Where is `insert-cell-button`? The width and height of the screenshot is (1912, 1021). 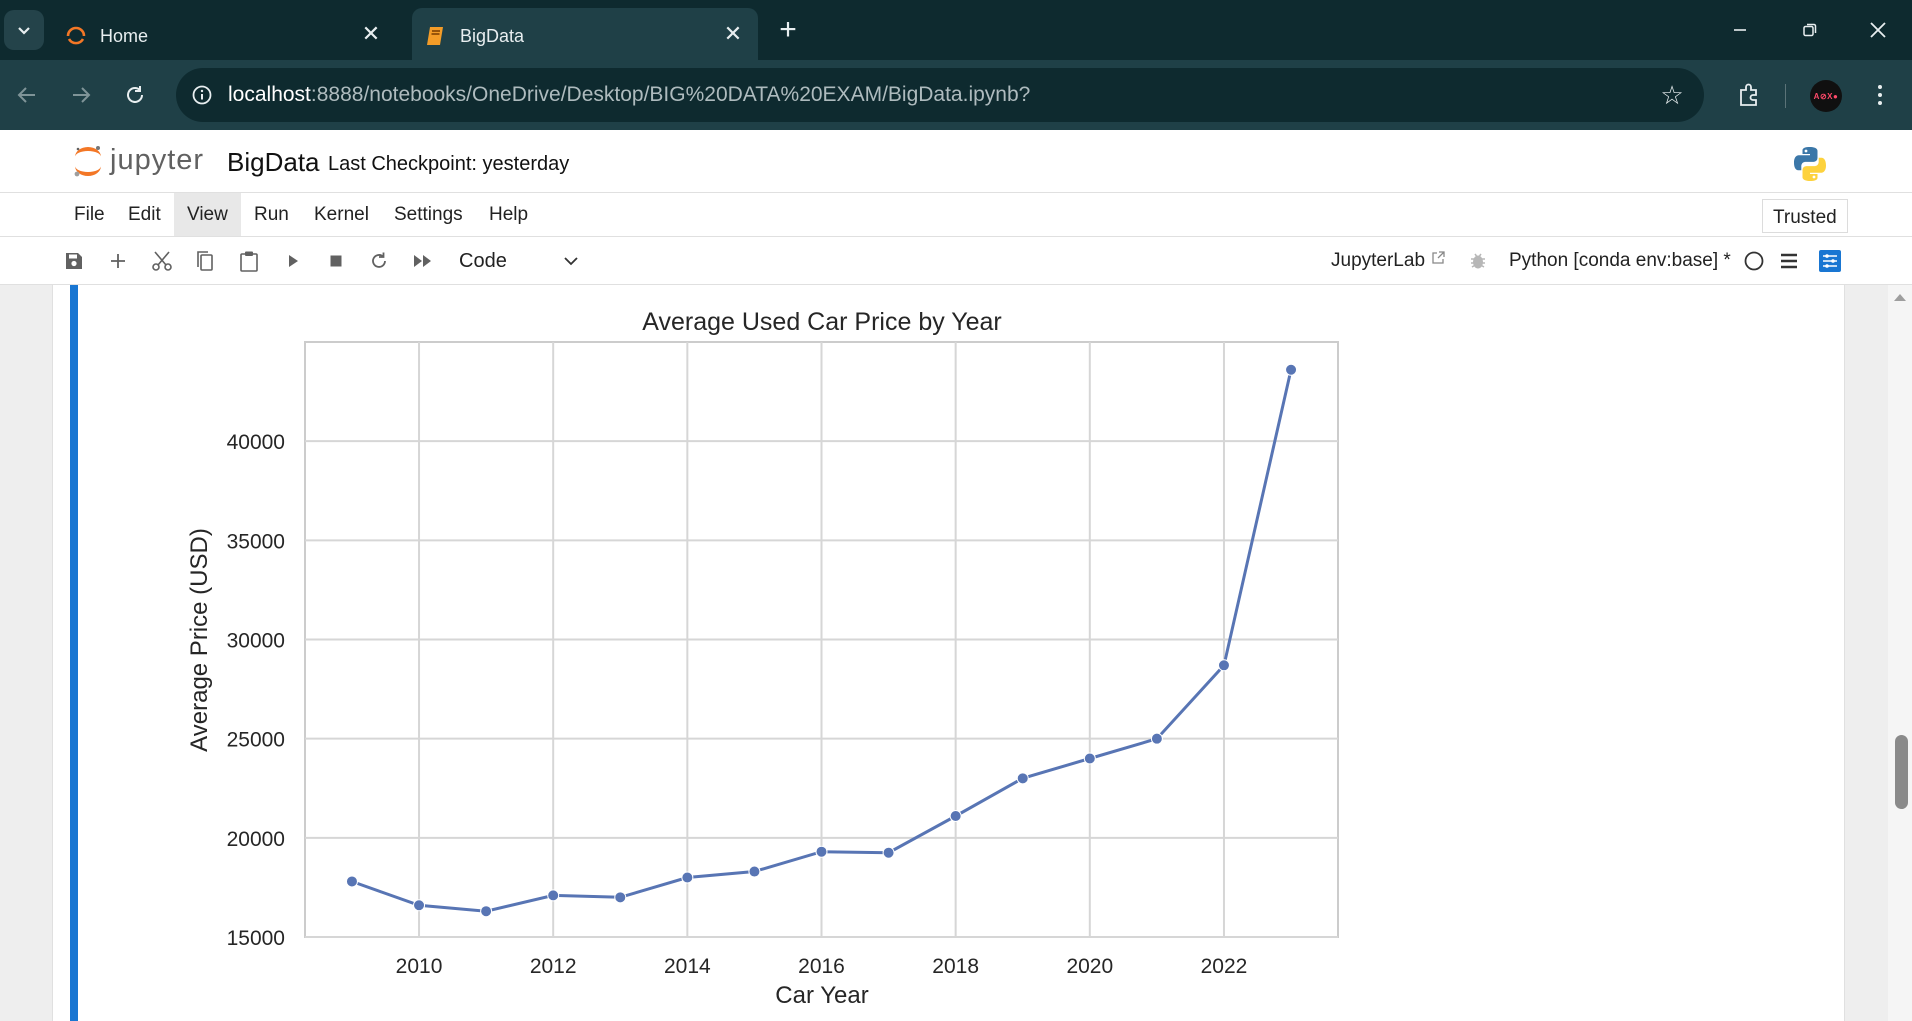
insert-cell-button is located at coordinates (118, 261).